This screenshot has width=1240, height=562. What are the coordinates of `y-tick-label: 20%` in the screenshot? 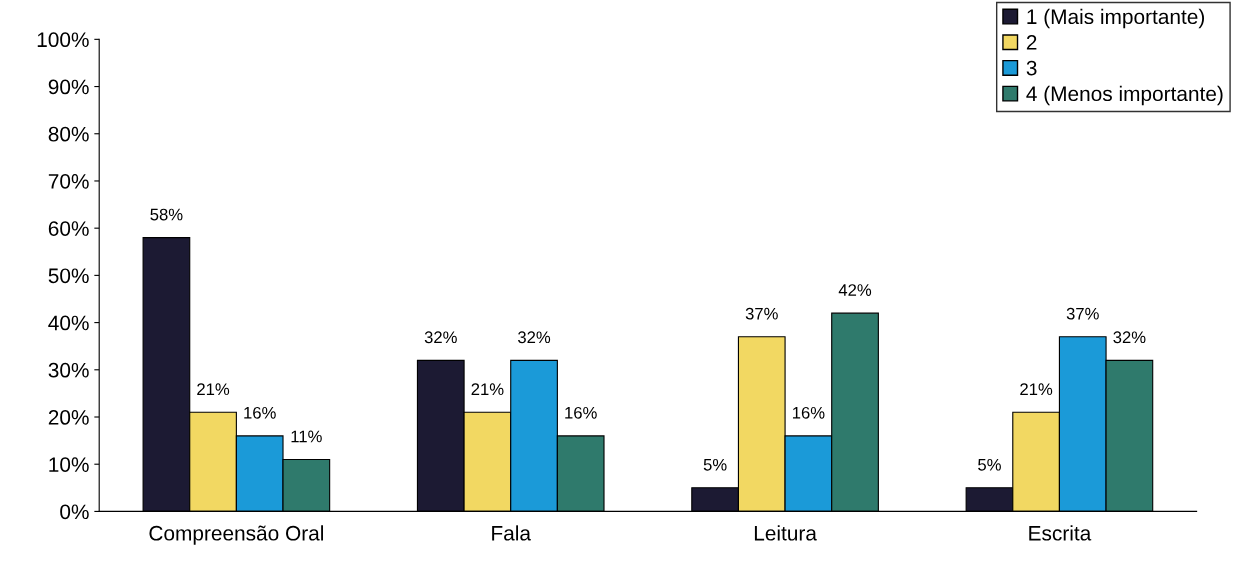 It's located at (68, 417).